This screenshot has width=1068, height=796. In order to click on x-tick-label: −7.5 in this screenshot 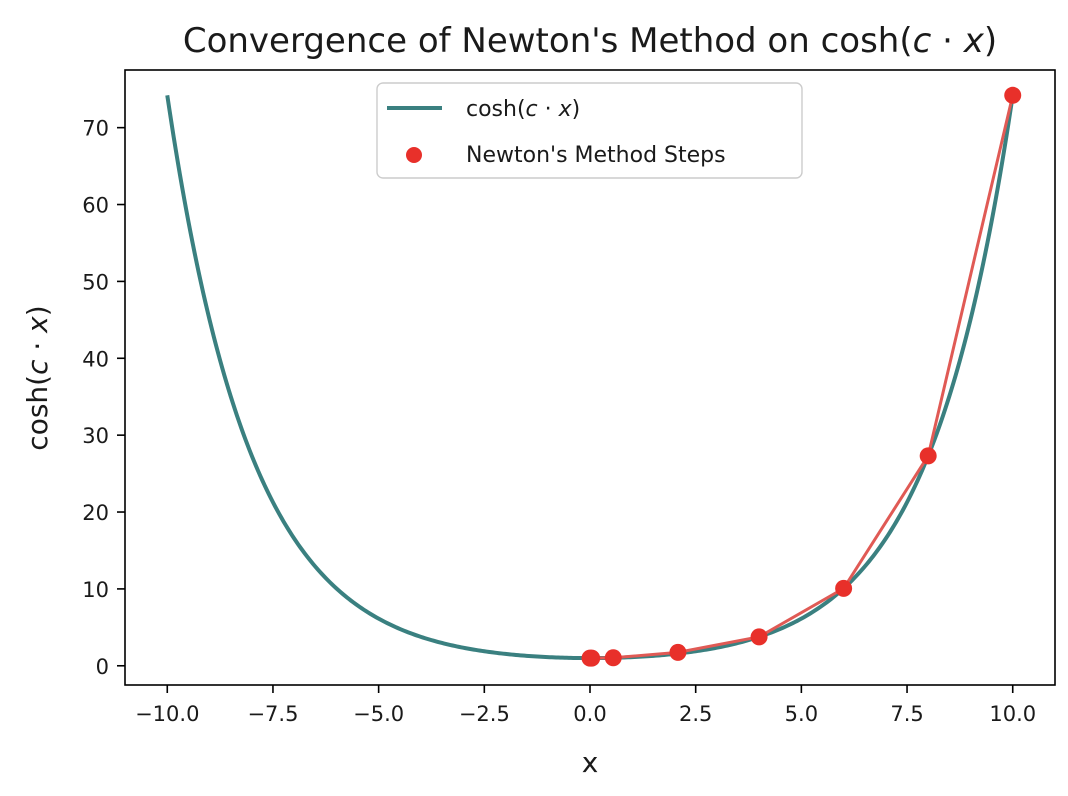, I will do `click(272, 714)`.